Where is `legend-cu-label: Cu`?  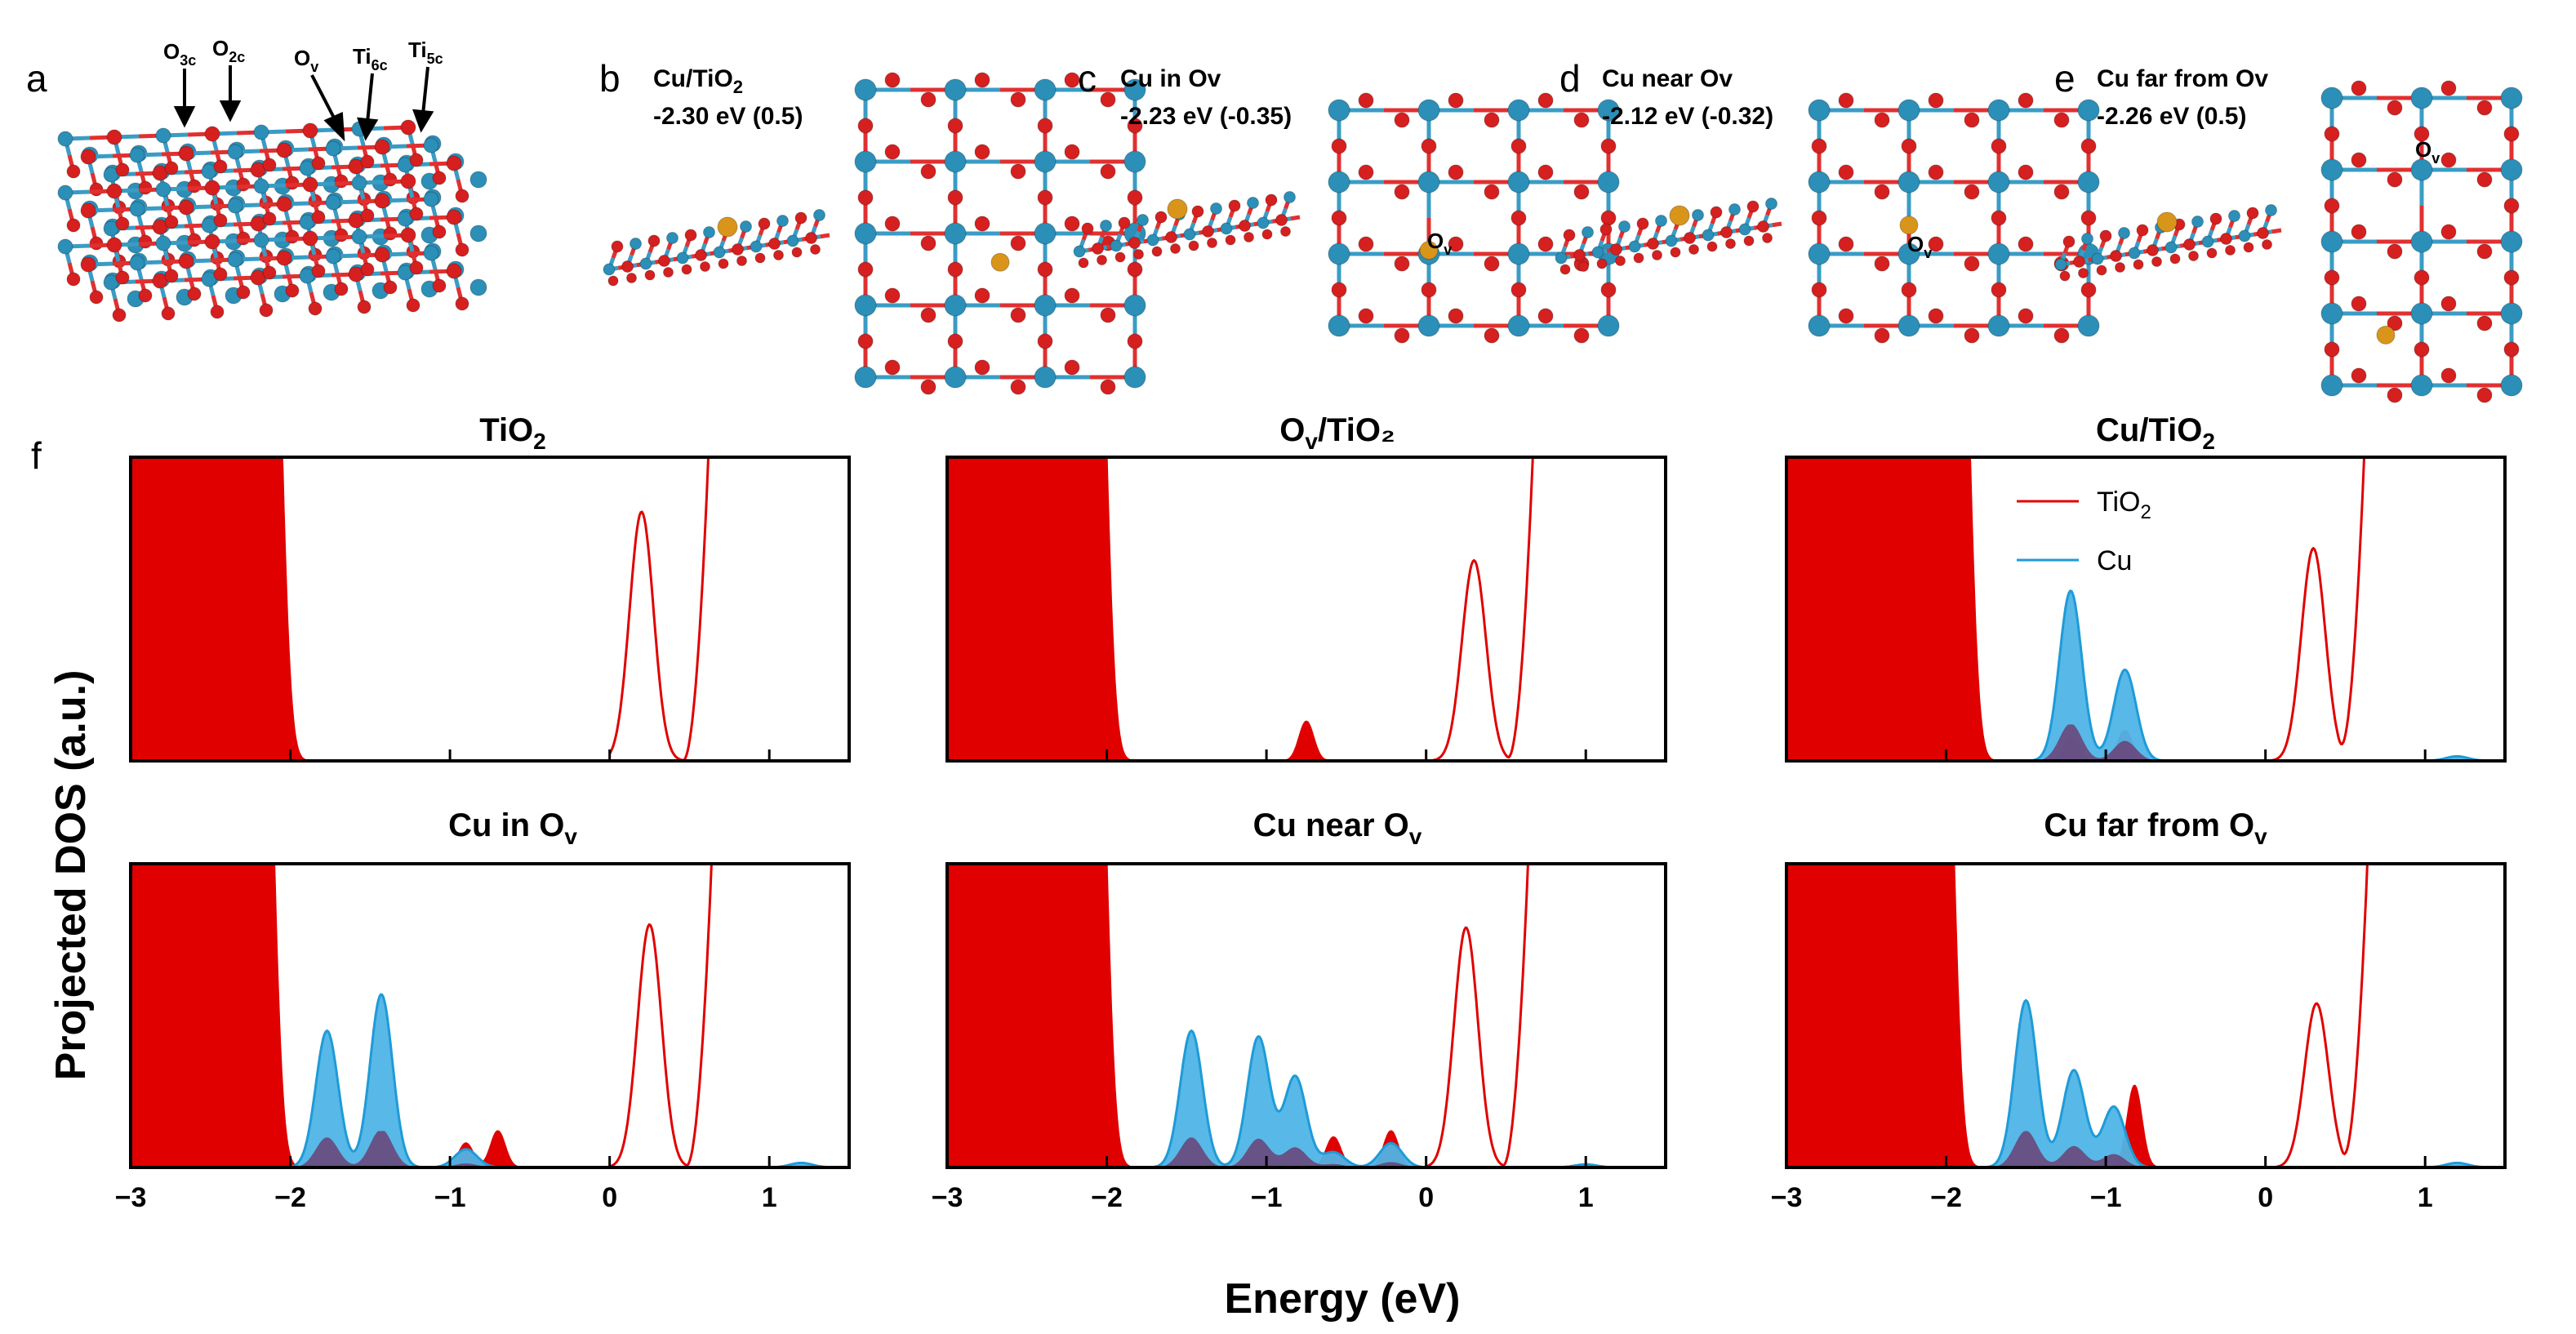
legend-cu-label: Cu is located at coordinates (2114, 560).